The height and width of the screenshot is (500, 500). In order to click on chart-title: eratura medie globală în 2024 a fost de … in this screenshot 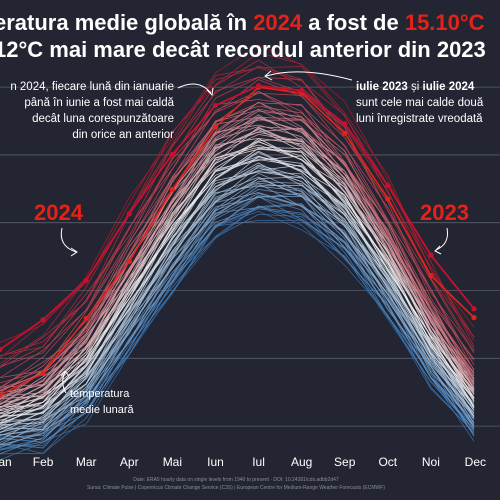, I will do `click(242, 22)`.